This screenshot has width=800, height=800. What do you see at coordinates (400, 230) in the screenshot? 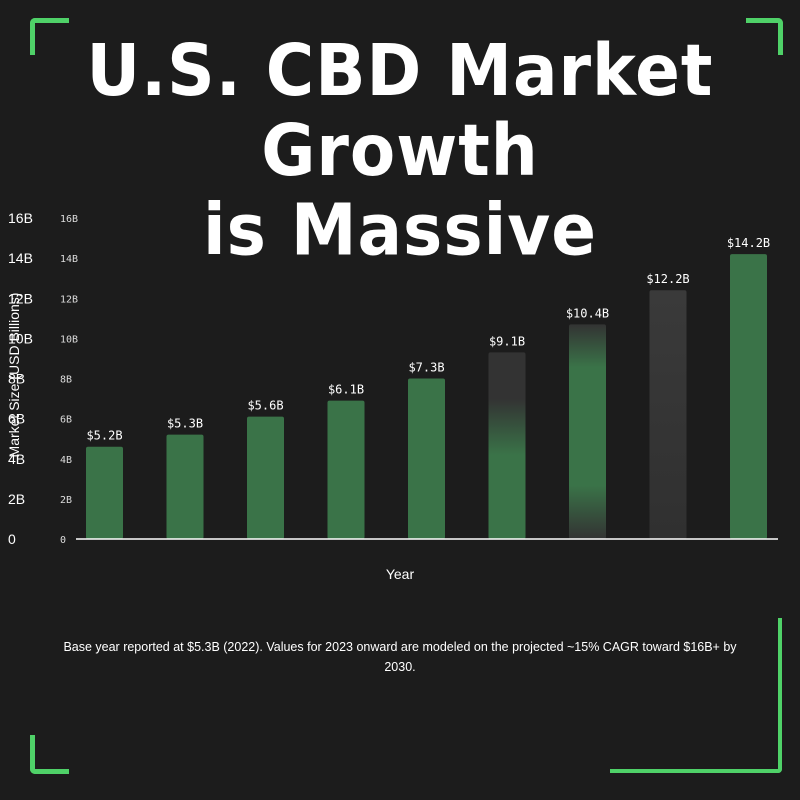
I see `title-line-2: is Massive` at bounding box center [400, 230].